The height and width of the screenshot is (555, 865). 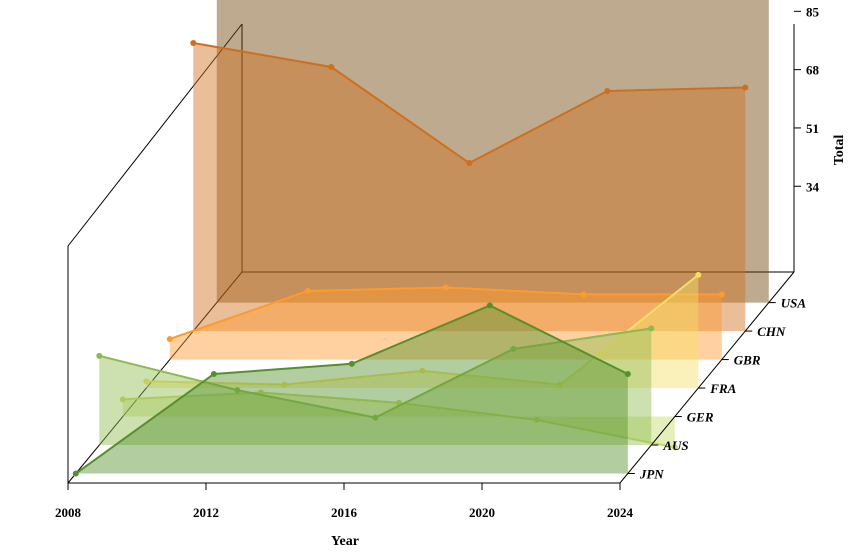 I want to click on z-axis-title: Total, so click(x=839, y=150).